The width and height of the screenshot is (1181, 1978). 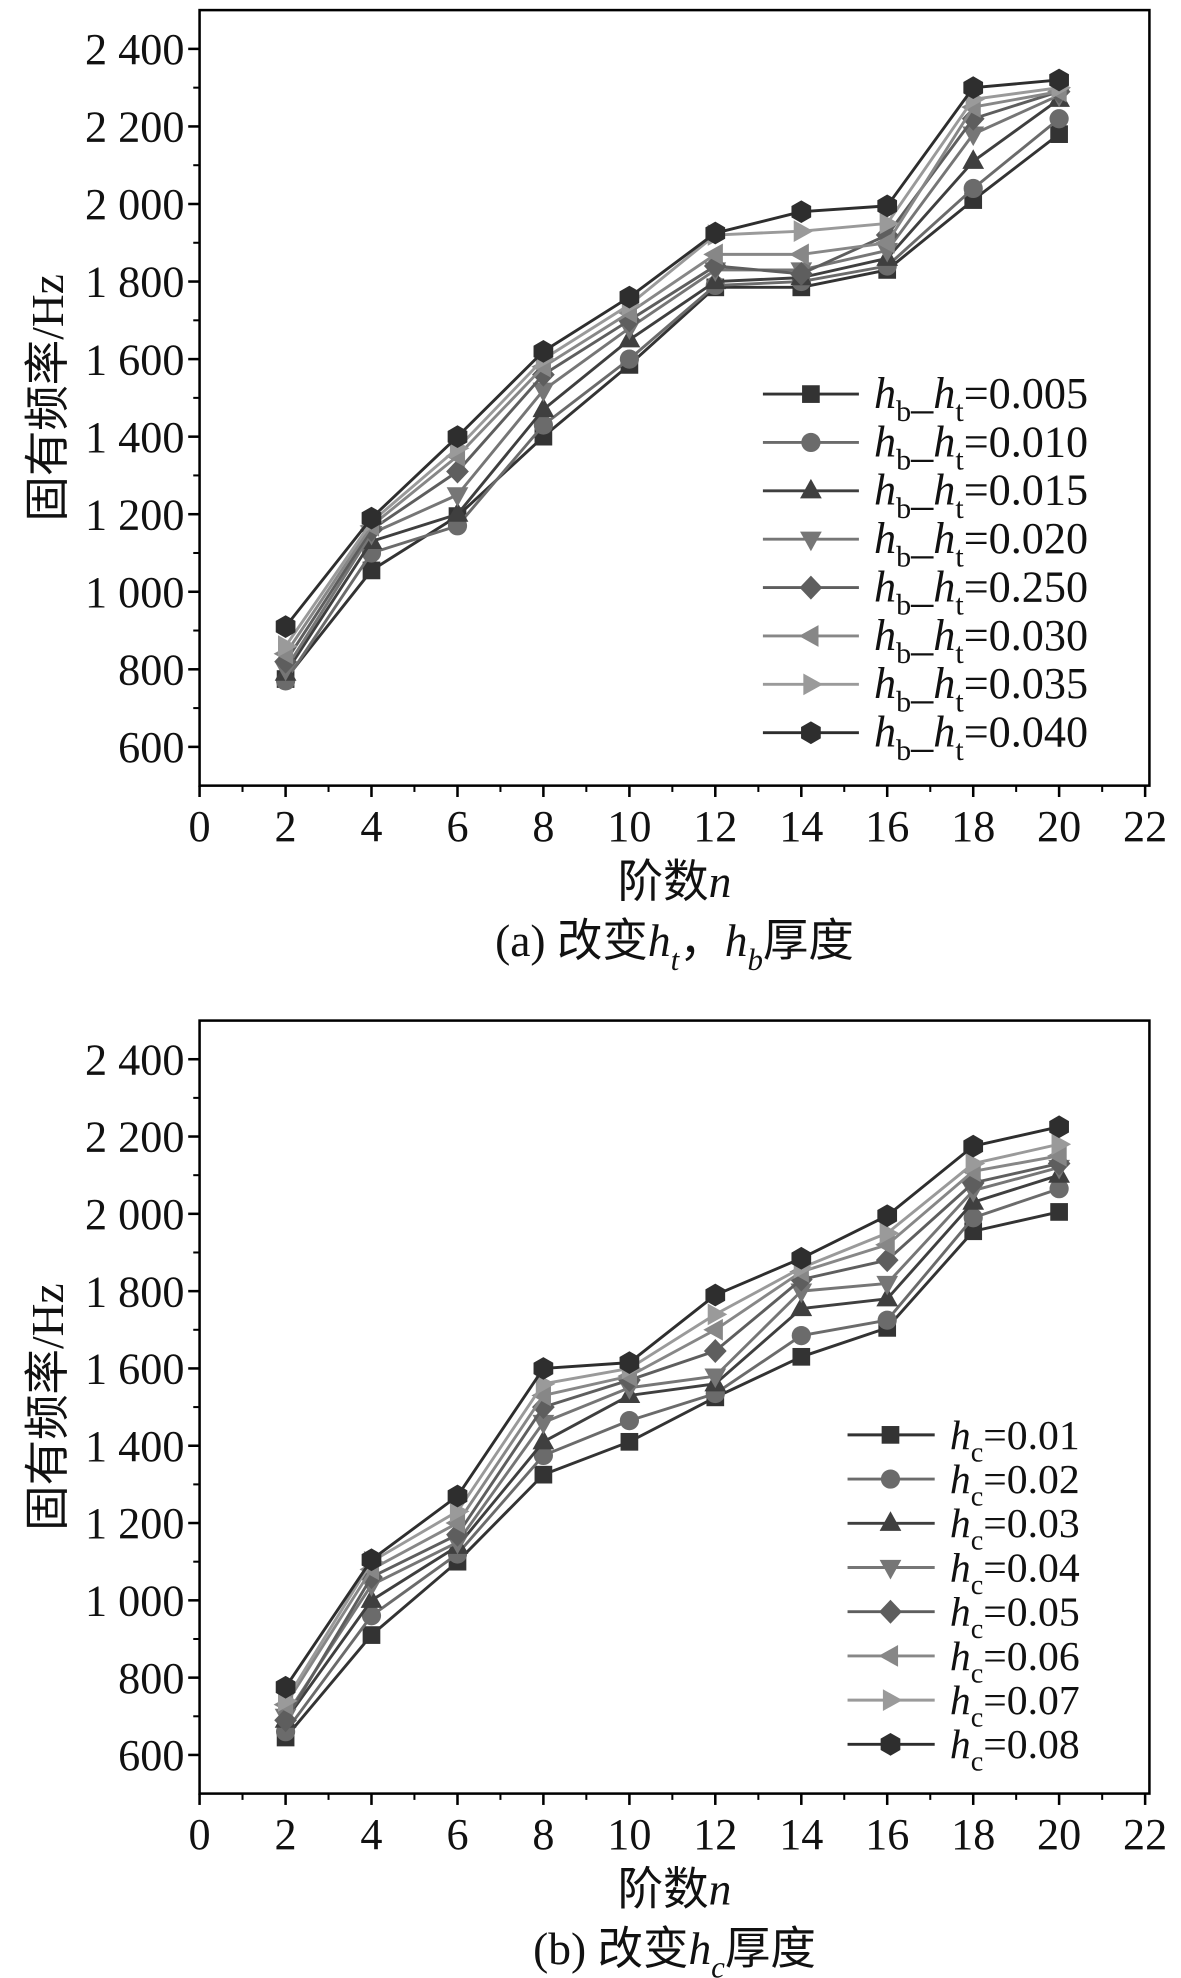 What do you see at coordinates (1026, 538) in the screenshot?
I see `plain-text: =0.020` at bounding box center [1026, 538].